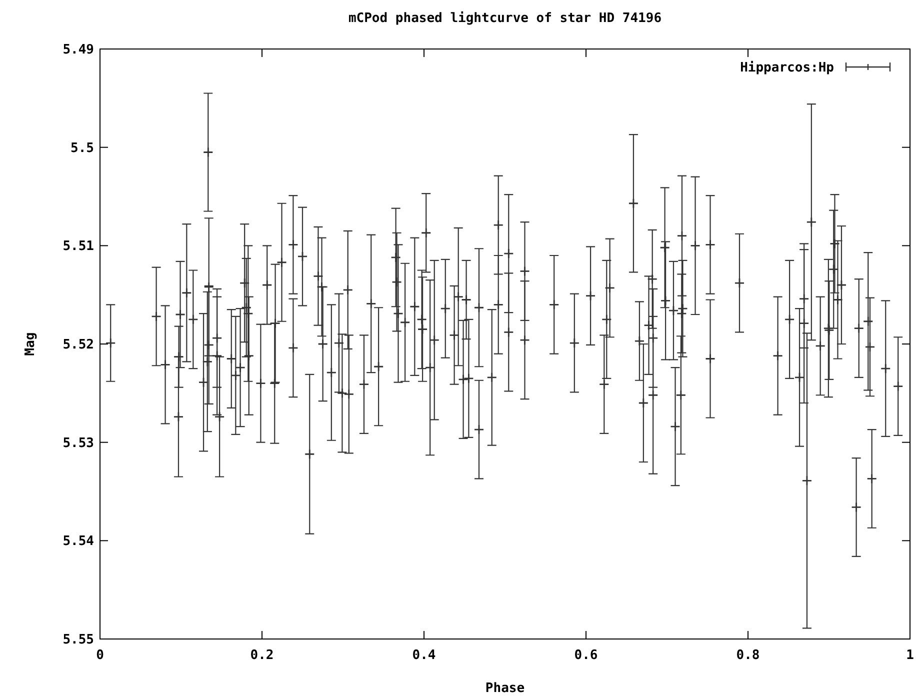  I want to click on x-tick-label: 0.4, so click(424, 655).